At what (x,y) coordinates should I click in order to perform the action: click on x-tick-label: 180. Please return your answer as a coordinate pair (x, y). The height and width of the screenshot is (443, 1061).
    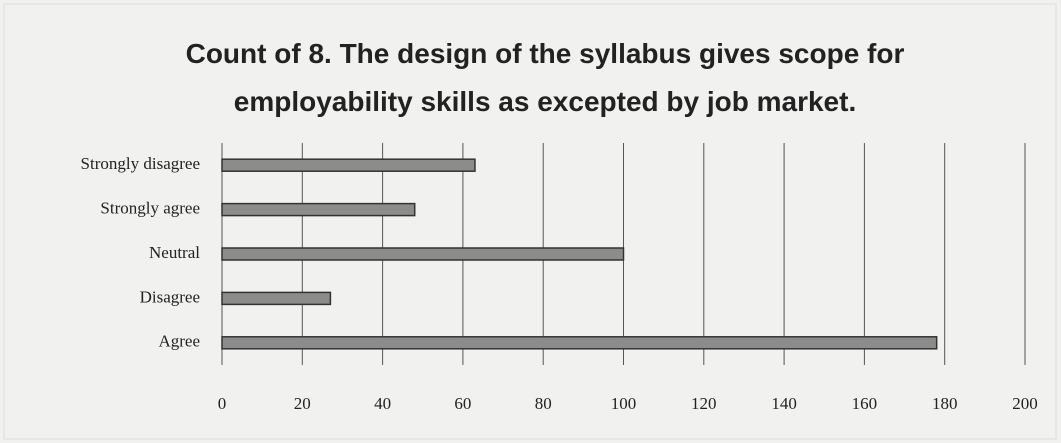
    Looking at the image, I should click on (945, 403).